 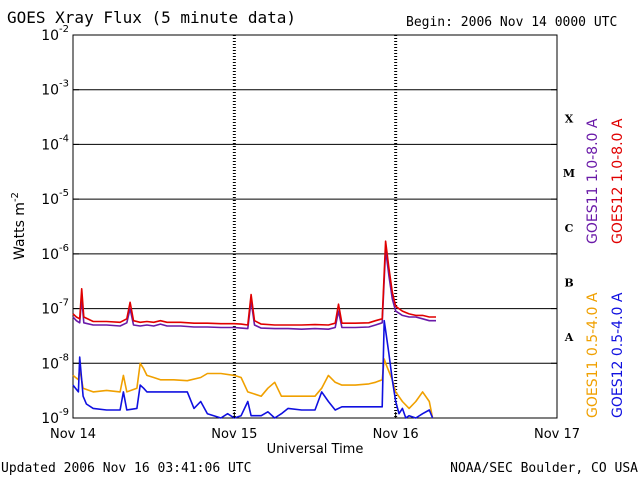 I want to click on data-source: NOAA/SEC Boulder, CO USA, so click(x=544, y=468).